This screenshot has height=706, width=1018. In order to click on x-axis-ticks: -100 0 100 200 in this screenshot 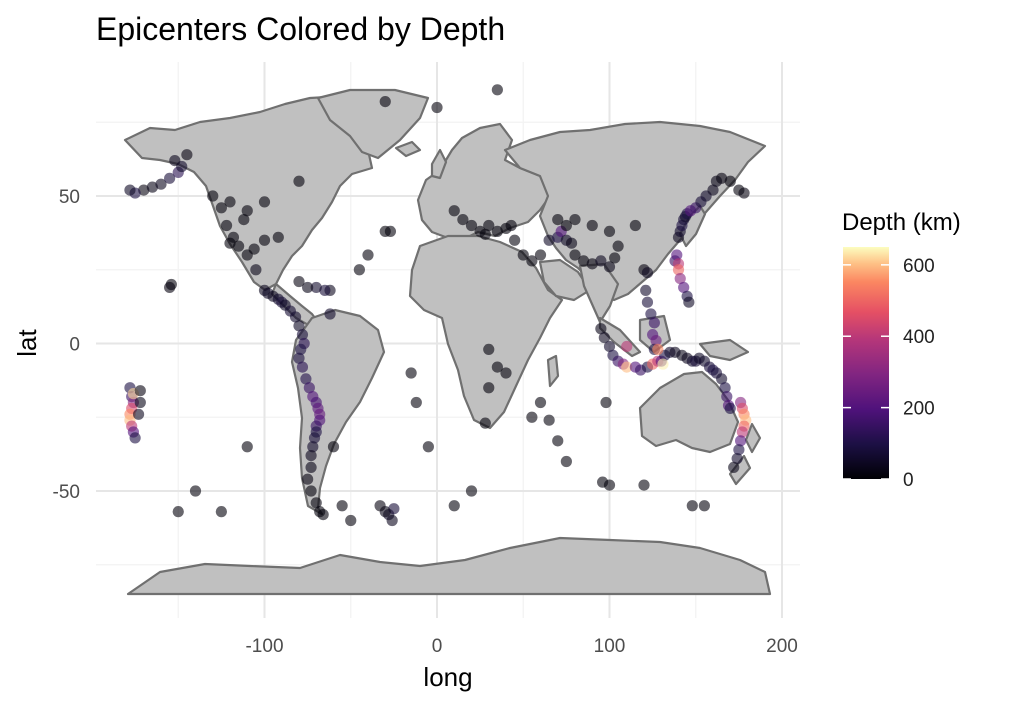, I will do `click(521, 646)`.